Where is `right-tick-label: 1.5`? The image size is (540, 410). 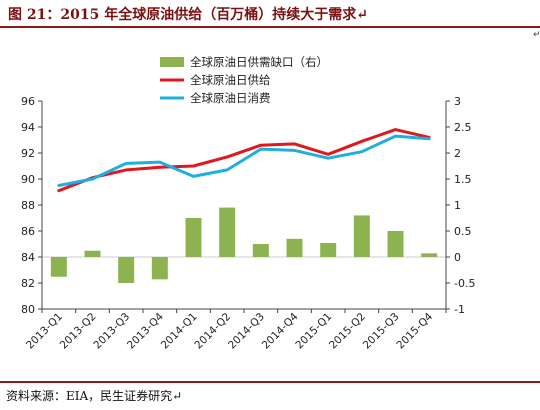 right-tick-label: 1.5 is located at coordinates (463, 179).